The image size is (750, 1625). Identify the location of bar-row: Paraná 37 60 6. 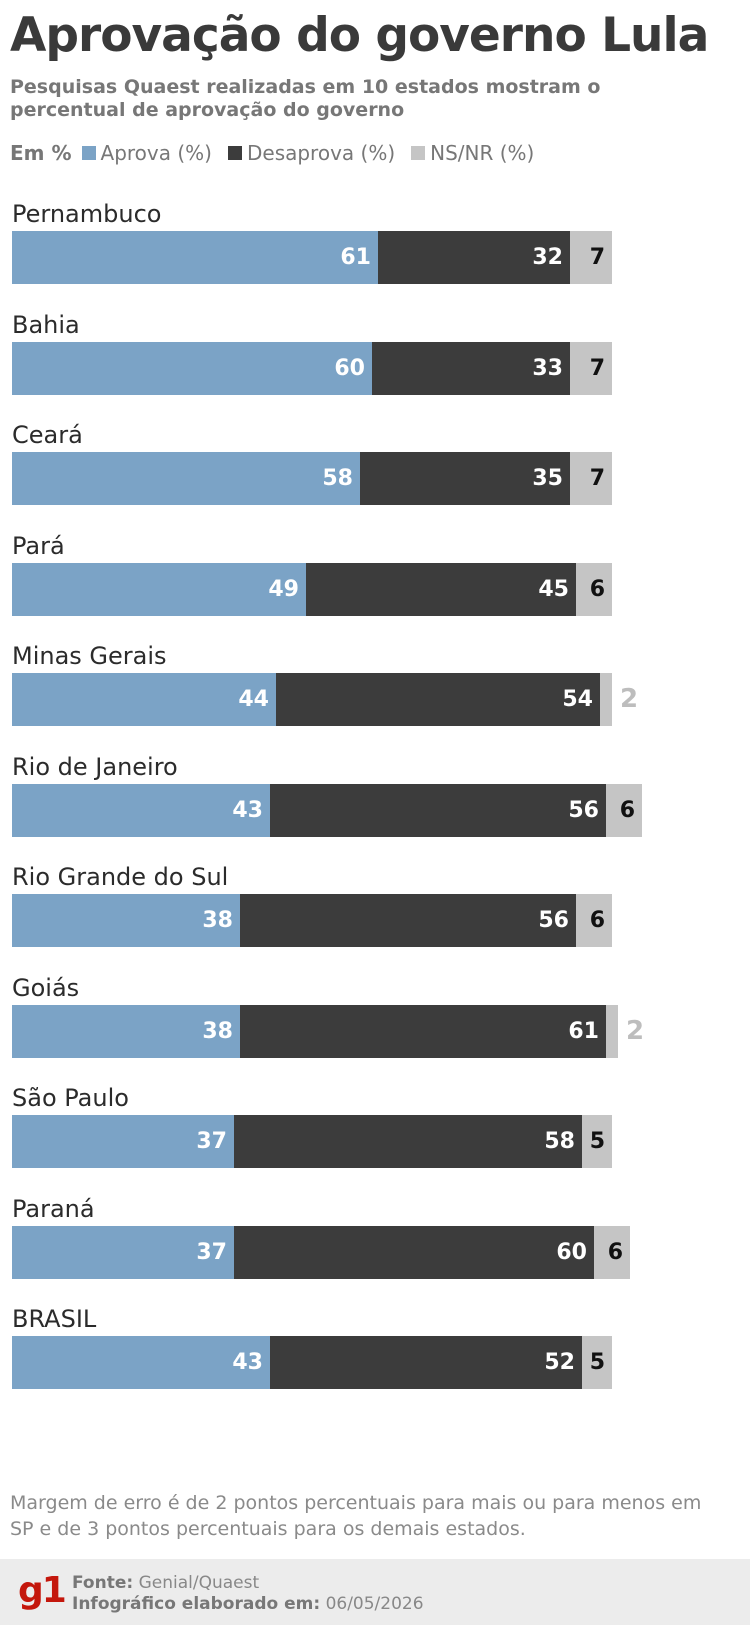
(375, 1242).